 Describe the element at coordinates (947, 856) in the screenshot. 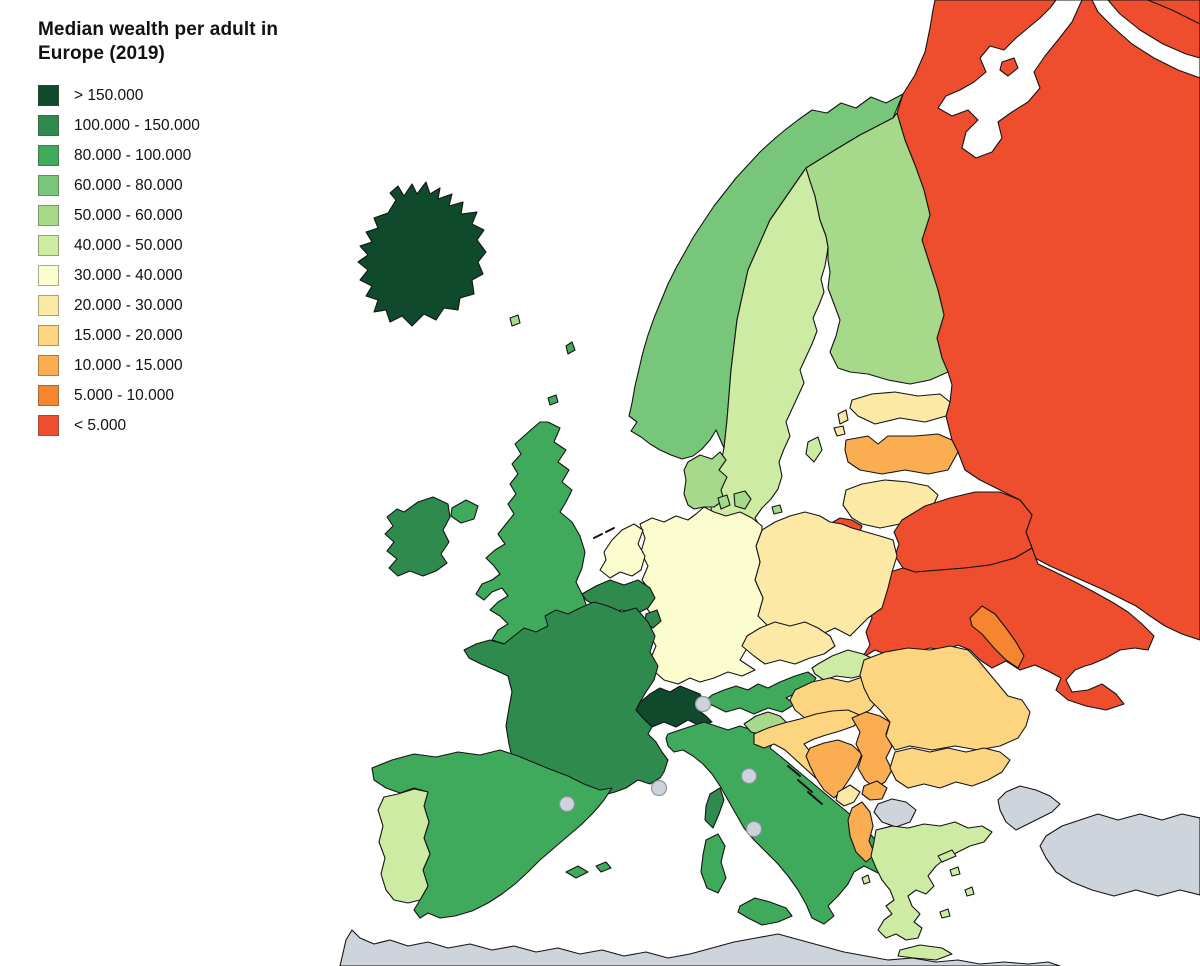

I see `euboea-island` at that location.